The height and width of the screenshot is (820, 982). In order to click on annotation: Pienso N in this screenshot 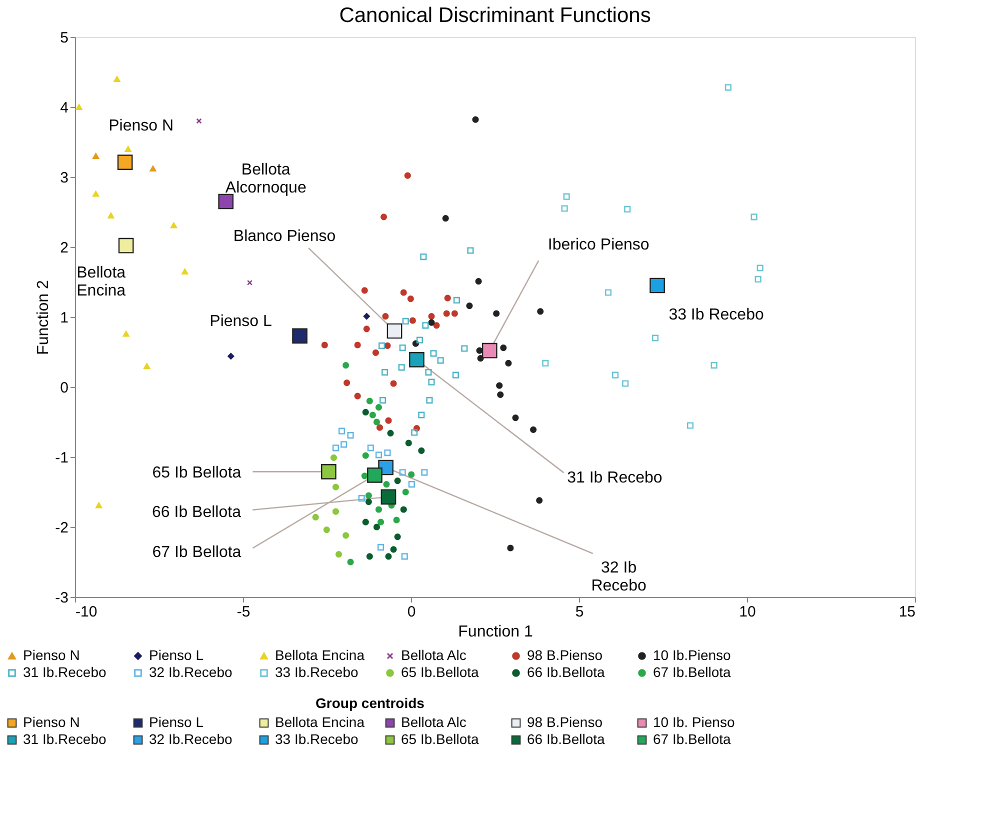, I will do `click(141, 125)`.